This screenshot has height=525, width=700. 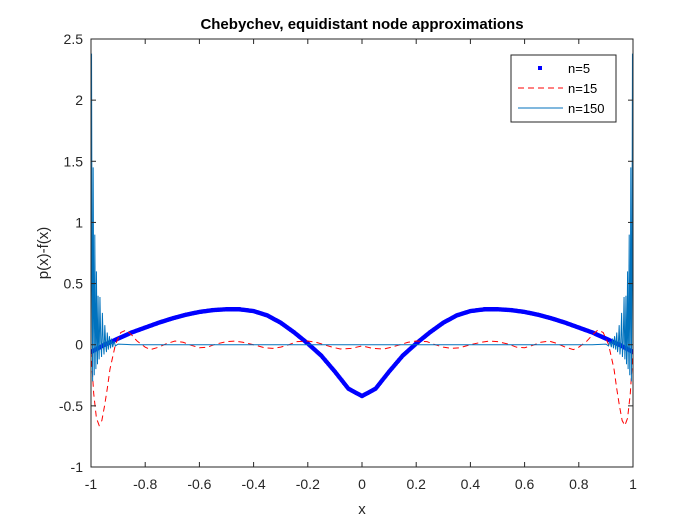 I want to click on x-tick-label: -0.6, so click(x=199, y=484).